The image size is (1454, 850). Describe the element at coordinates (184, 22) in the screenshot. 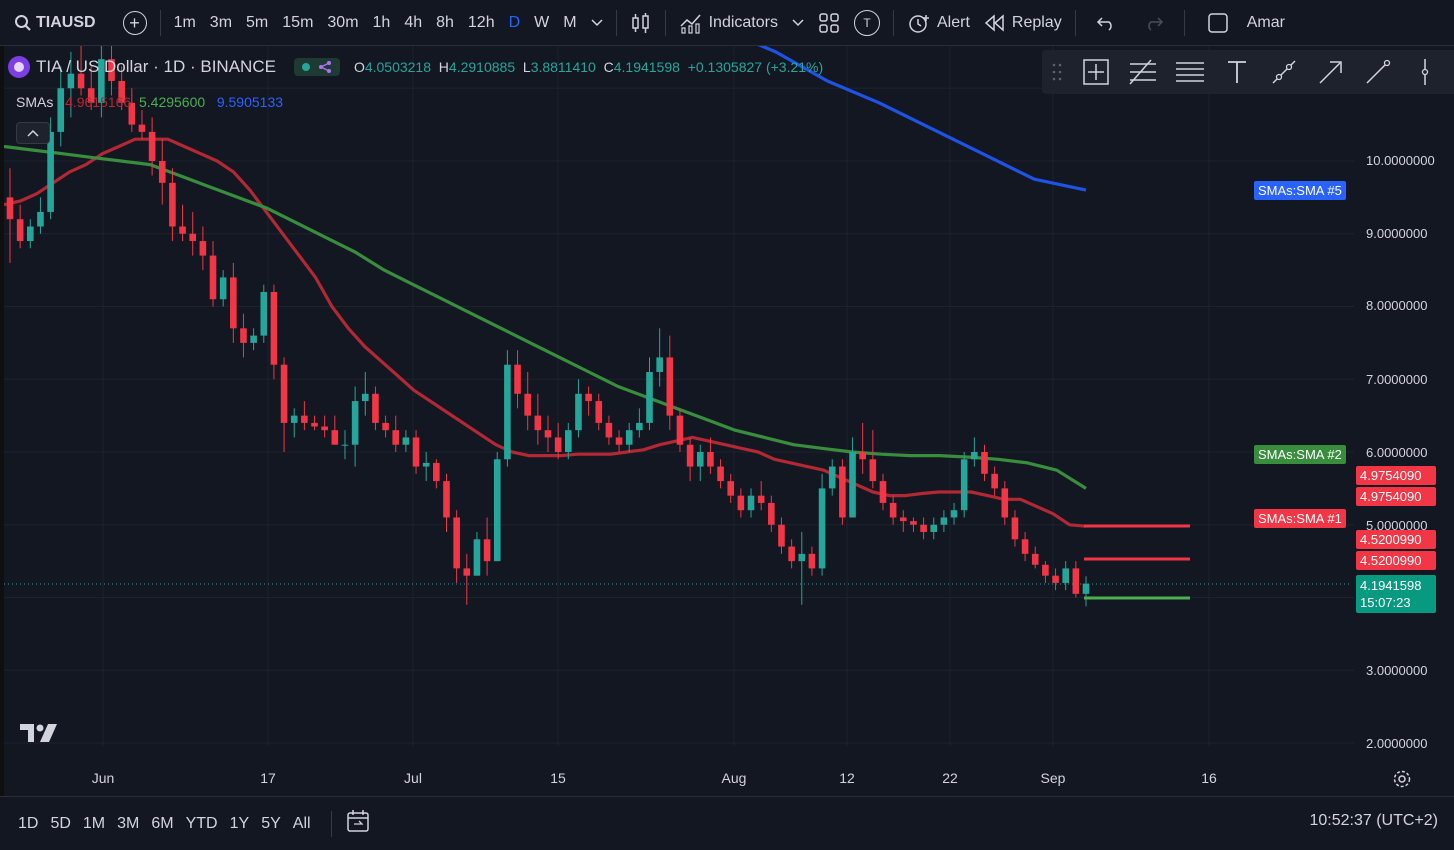

I see `interval-1m: 1m` at that location.